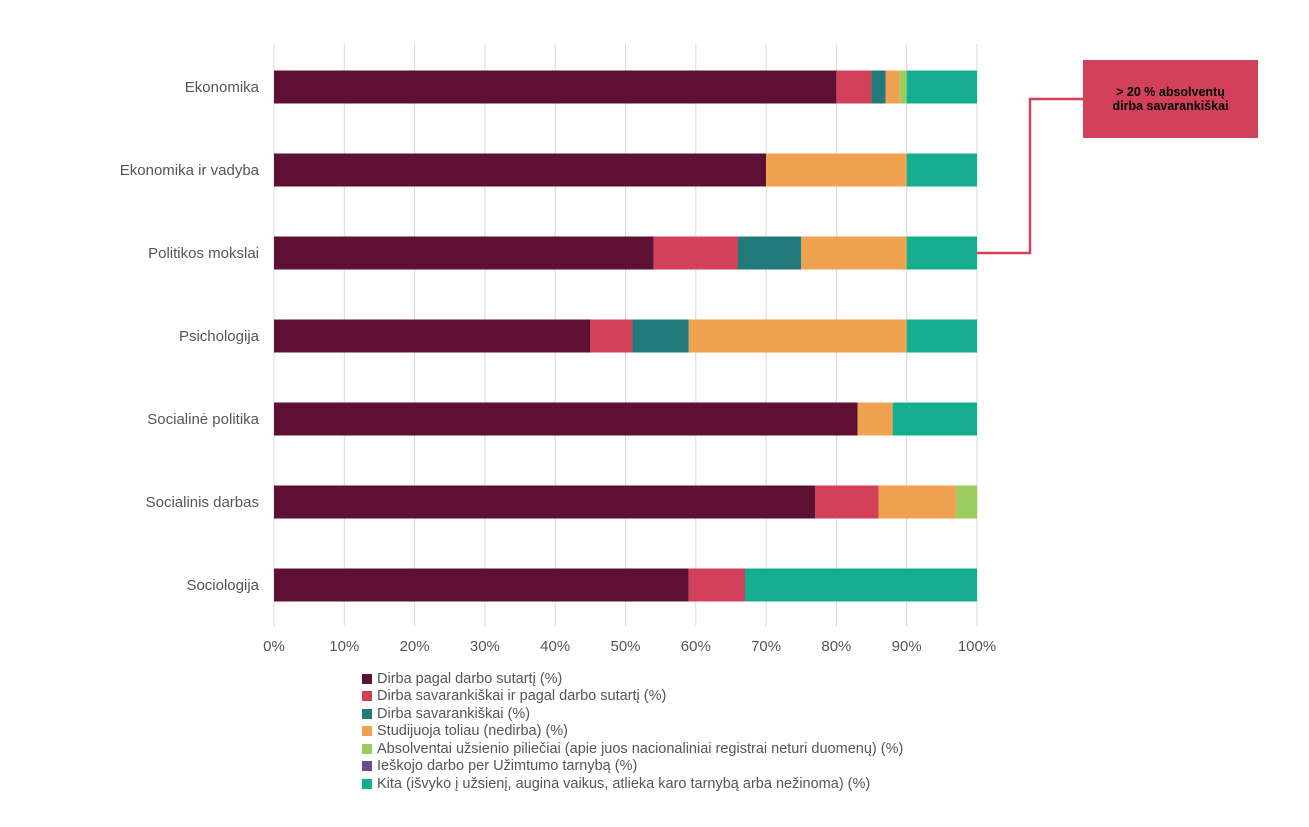 The height and width of the screenshot is (827, 1309). Describe the element at coordinates (222, 585) in the screenshot. I see `category-label: Sociologija` at that location.